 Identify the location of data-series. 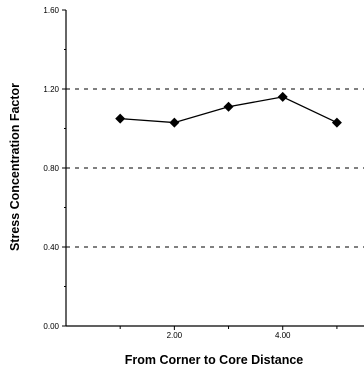
(228, 109).